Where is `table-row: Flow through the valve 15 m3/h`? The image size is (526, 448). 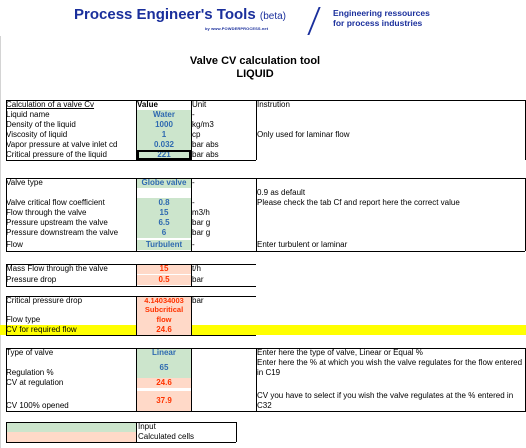
table-row: Flow through the valve 15 m3/h is located at coordinates (263, 213).